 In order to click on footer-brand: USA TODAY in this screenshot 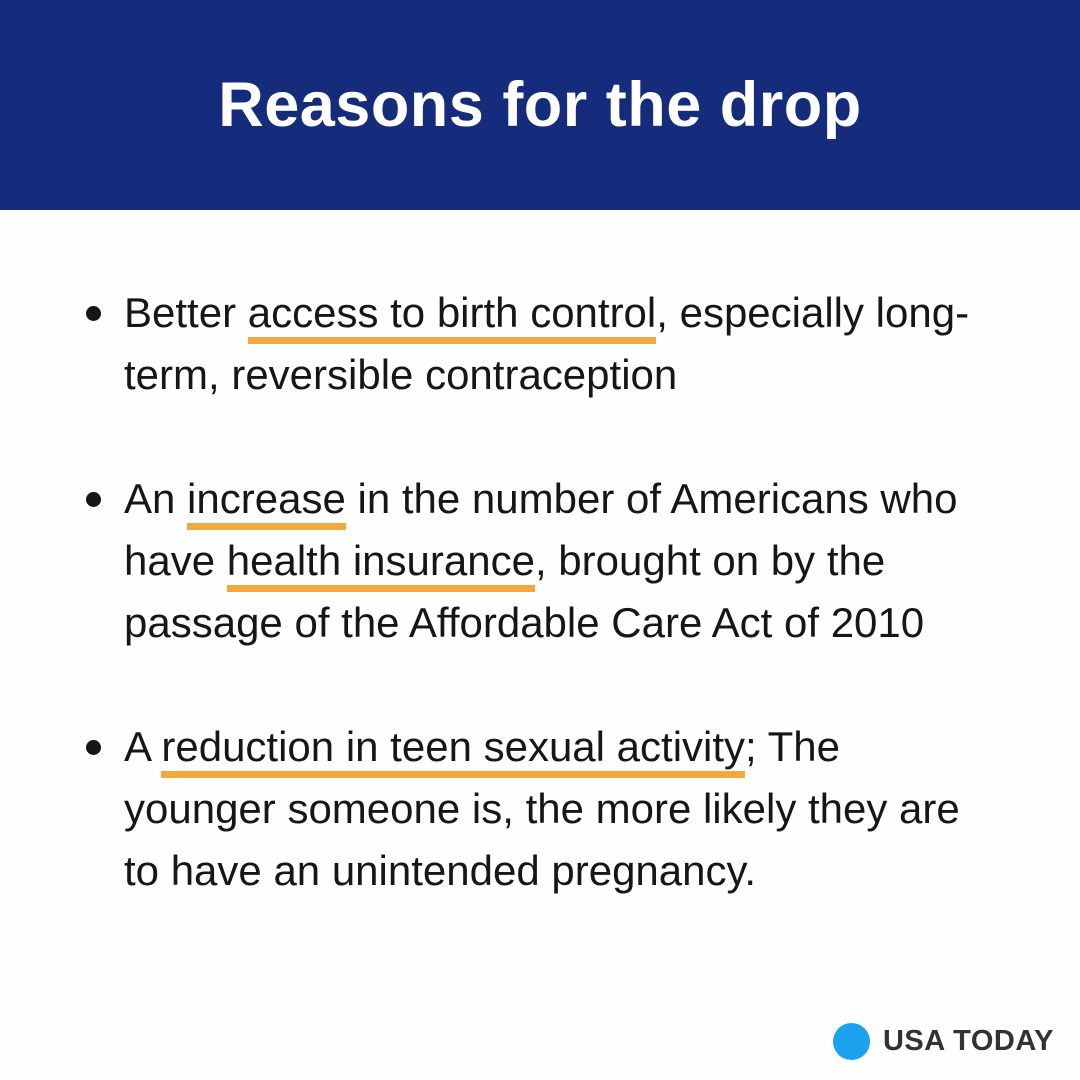, I will do `click(943, 1041)`.